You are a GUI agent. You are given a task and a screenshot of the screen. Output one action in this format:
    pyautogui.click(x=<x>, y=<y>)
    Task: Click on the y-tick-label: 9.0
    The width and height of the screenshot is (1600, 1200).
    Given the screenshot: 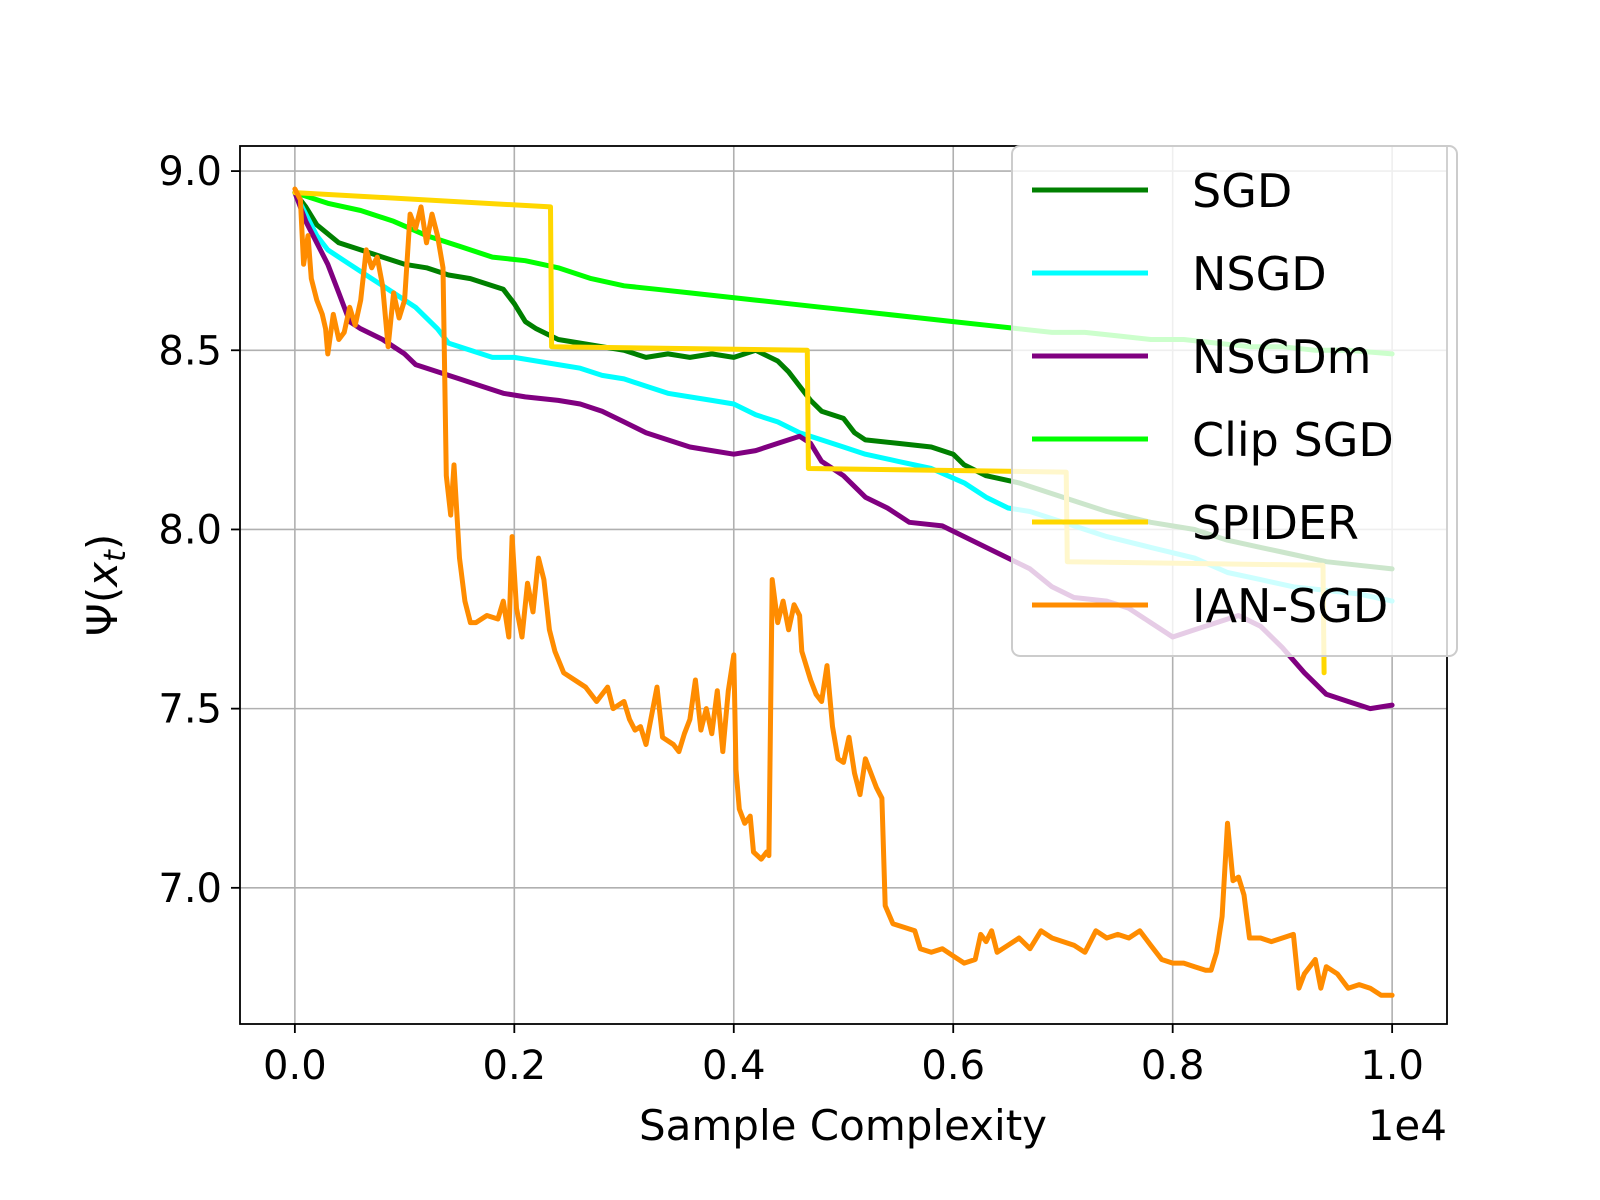 What is the action you would take?
    pyautogui.click(x=190, y=172)
    